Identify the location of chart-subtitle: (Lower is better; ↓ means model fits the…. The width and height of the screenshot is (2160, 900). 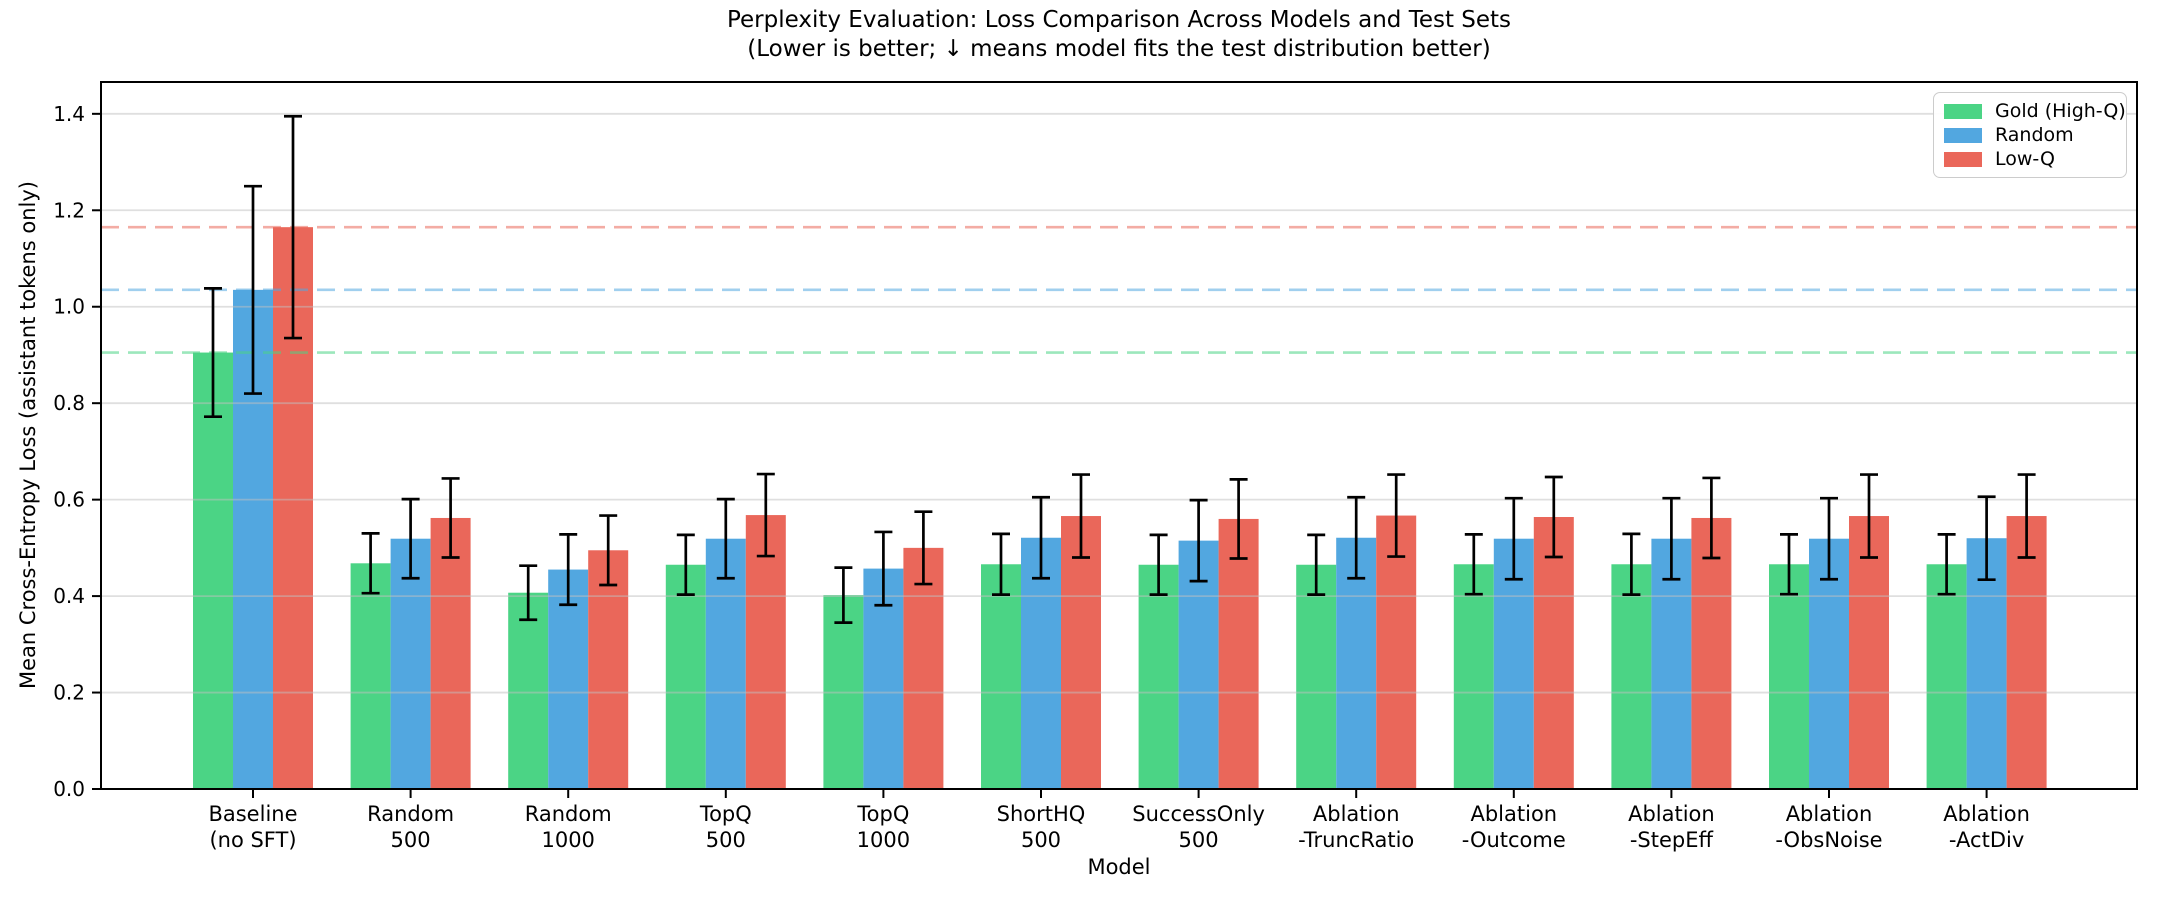
(1119, 49).